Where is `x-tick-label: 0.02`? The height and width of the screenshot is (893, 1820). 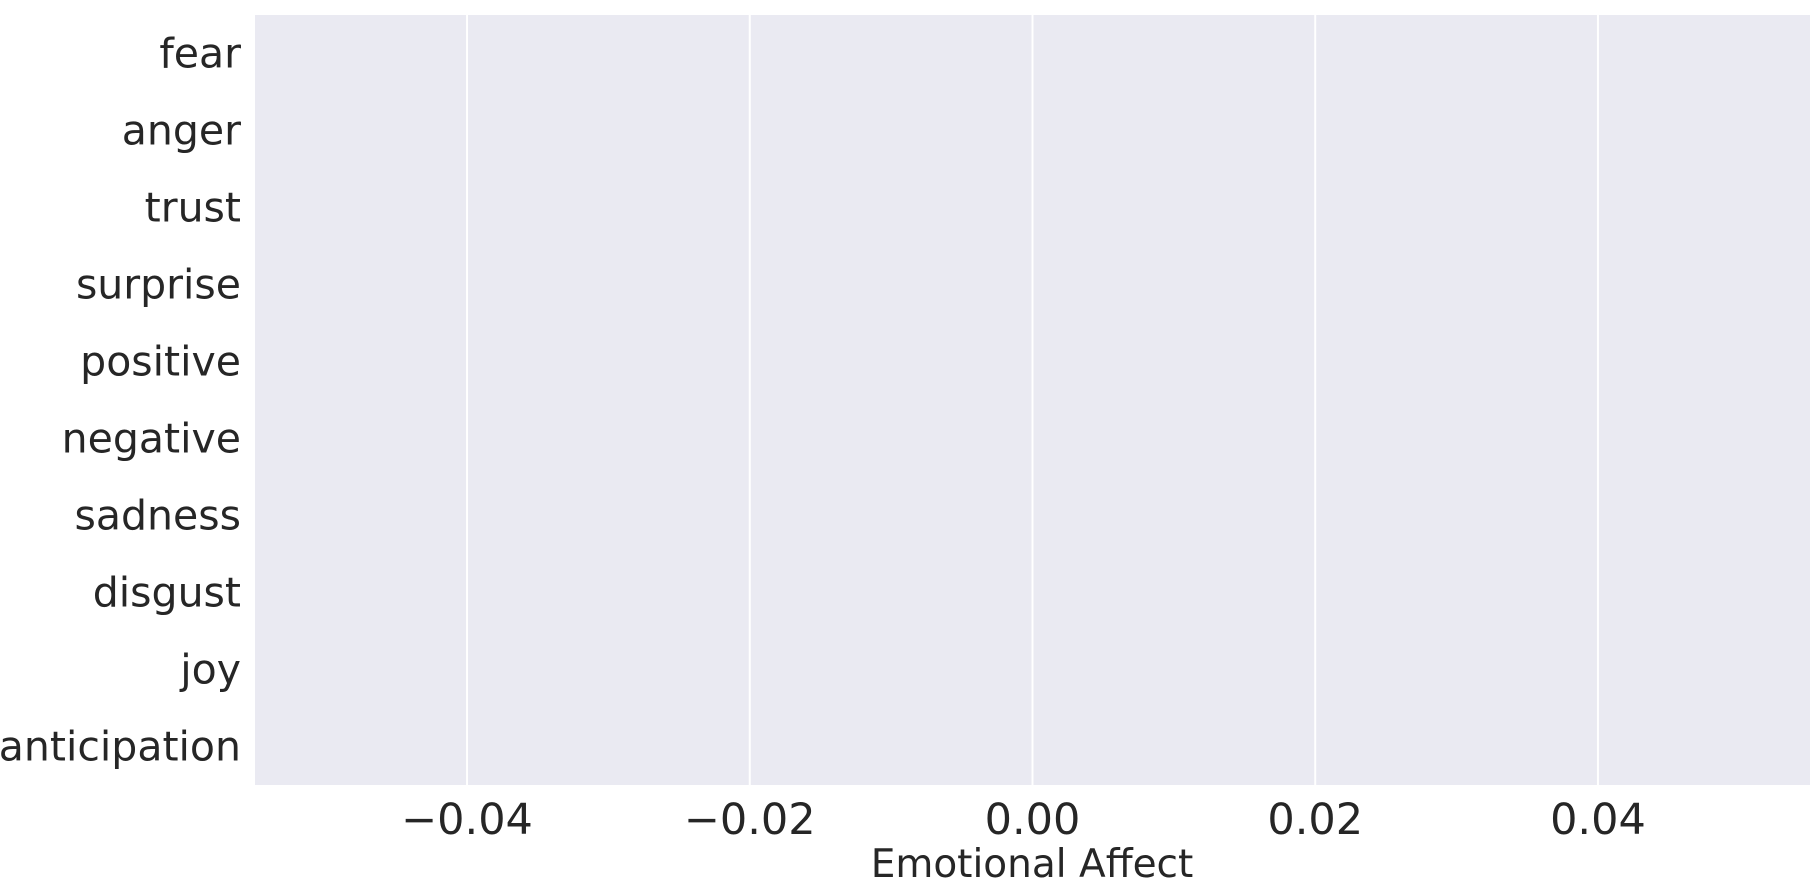 x-tick-label: 0.02 is located at coordinates (1315, 820).